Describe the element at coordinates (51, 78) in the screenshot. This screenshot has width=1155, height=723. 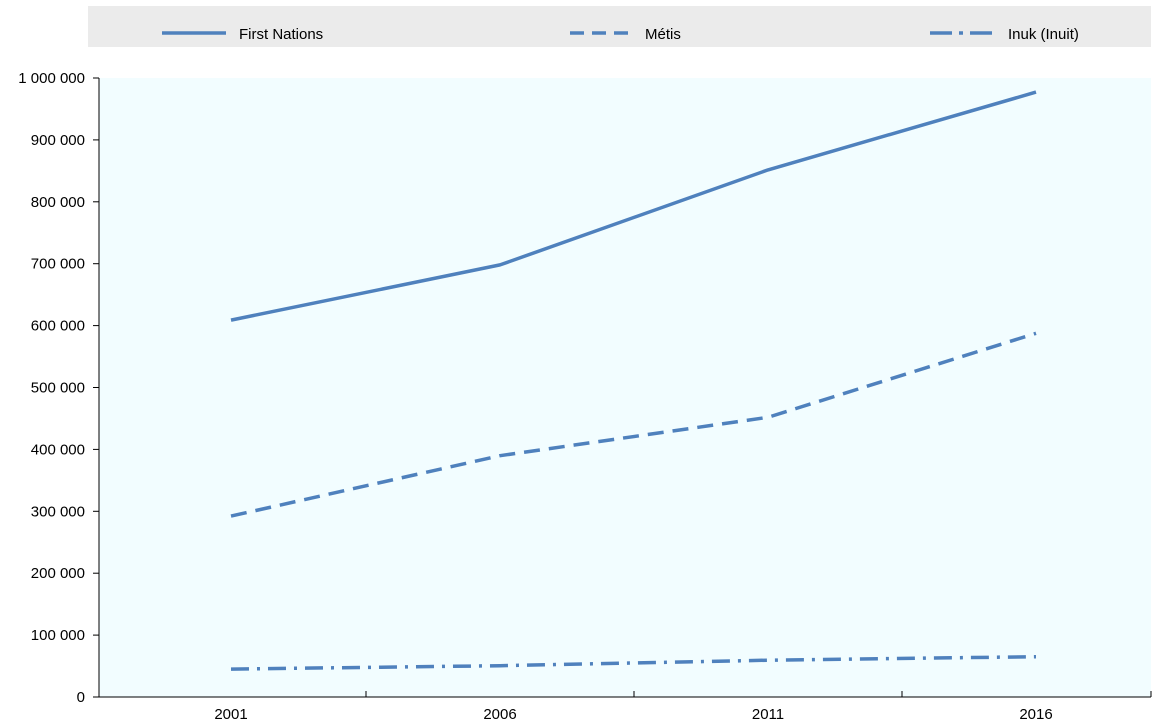
I see `y-tick-label: 1 000 000` at that location.